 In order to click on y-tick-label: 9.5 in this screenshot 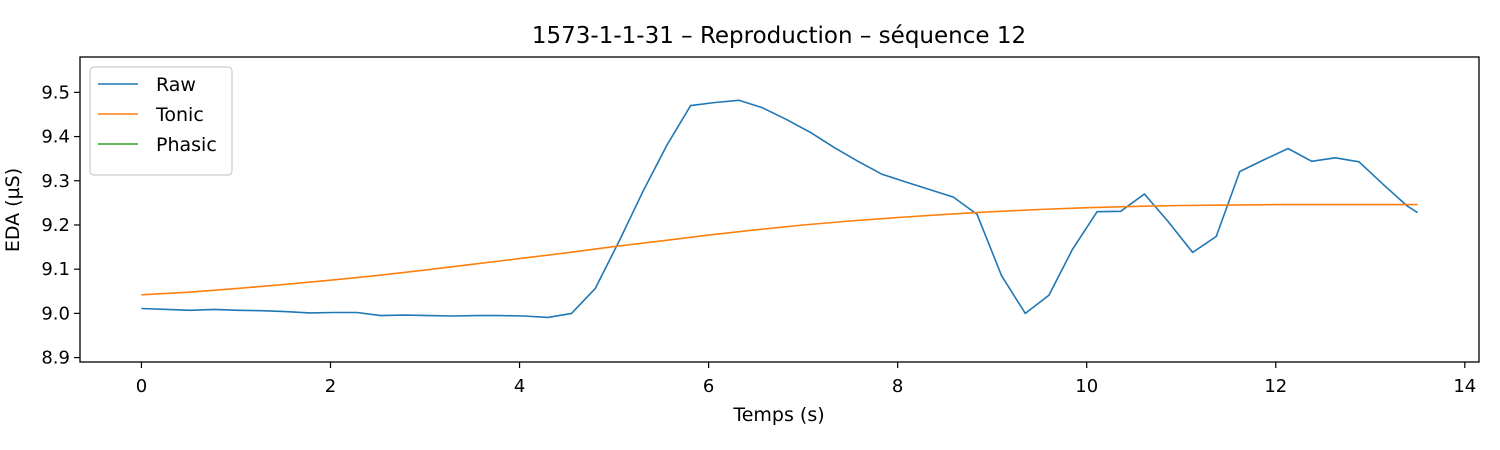, I will do `click(55, 92)`.